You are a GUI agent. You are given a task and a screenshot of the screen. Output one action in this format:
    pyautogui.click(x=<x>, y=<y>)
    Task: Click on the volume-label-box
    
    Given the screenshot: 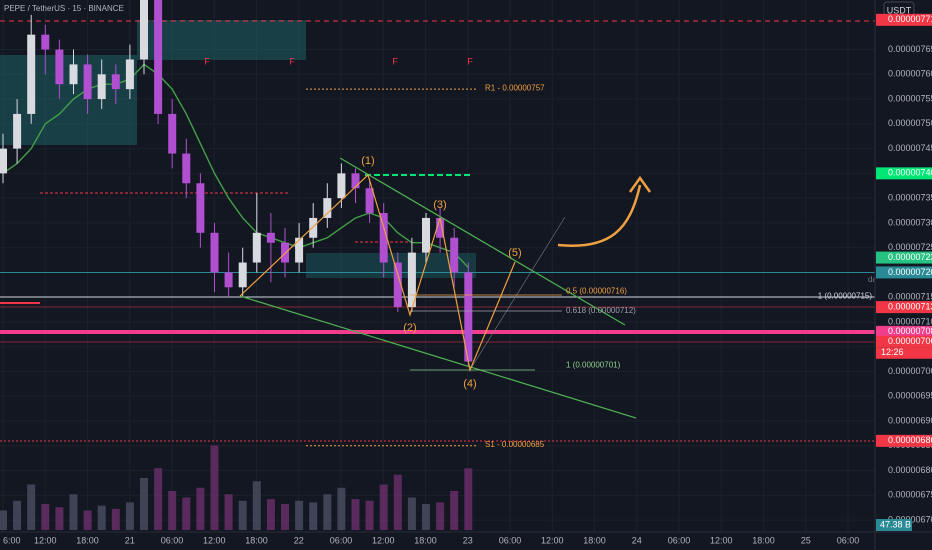 What is the action you would take?
    pyautogui.click(x=894, y=525)
    